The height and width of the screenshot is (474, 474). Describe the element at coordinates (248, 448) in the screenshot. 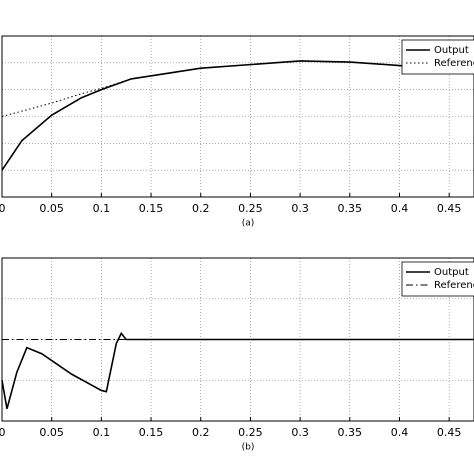

I see `caption: (b)` at that location.